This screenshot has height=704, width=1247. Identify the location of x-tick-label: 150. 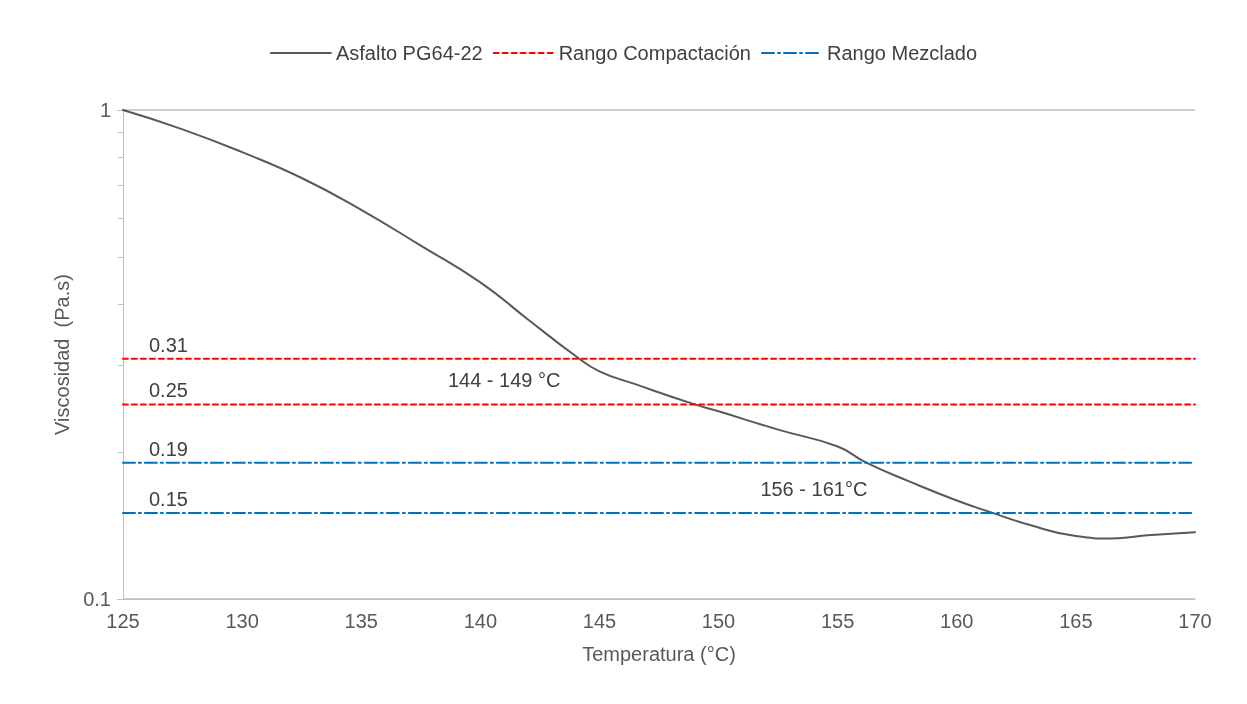
(718, 621).